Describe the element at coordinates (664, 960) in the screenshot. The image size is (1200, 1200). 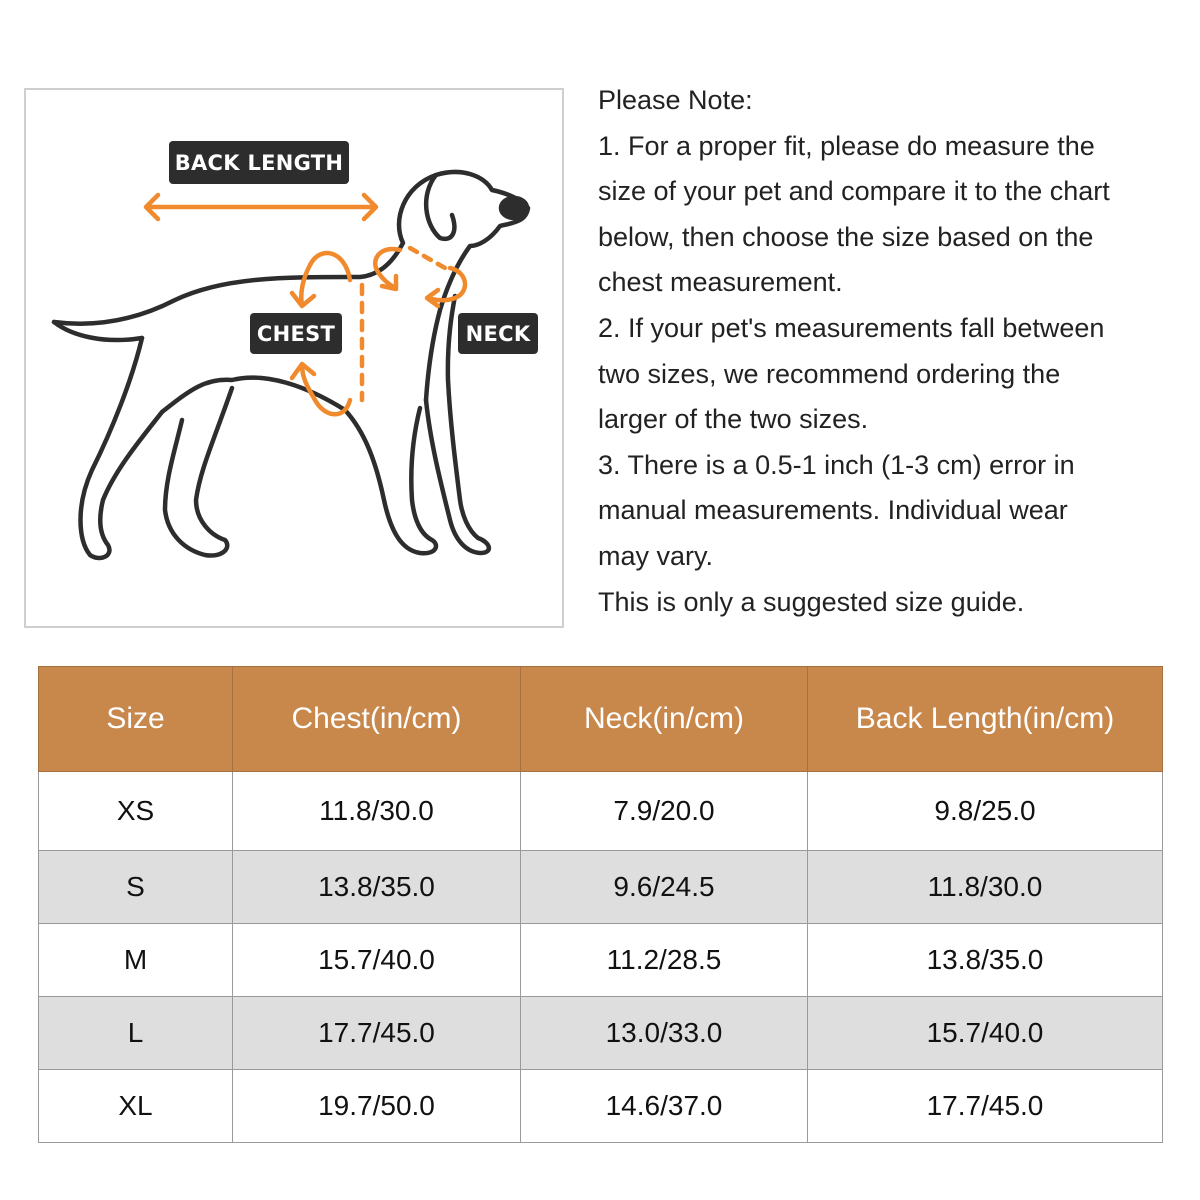
I see `cell-neck: 11.2/28.5` at that location.